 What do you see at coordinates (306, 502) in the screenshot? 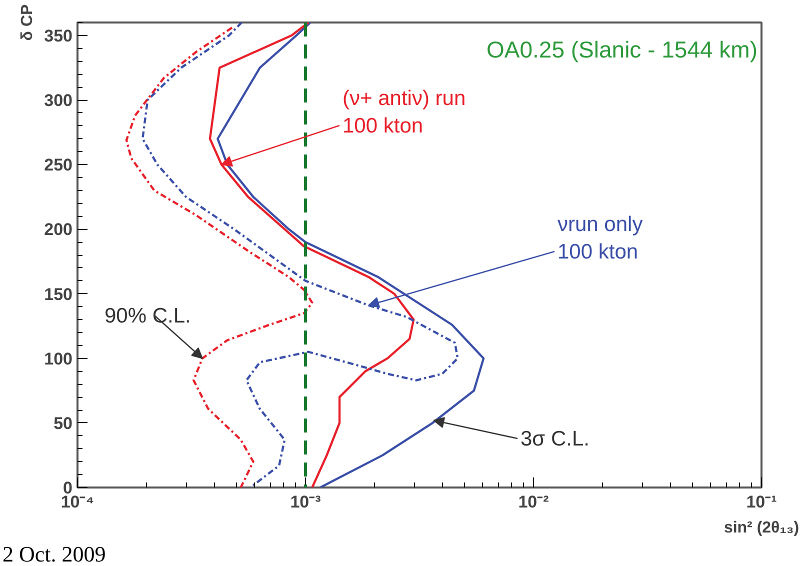
I see `x-tick-label: 10⁻³` at bounding box center [306, 502].